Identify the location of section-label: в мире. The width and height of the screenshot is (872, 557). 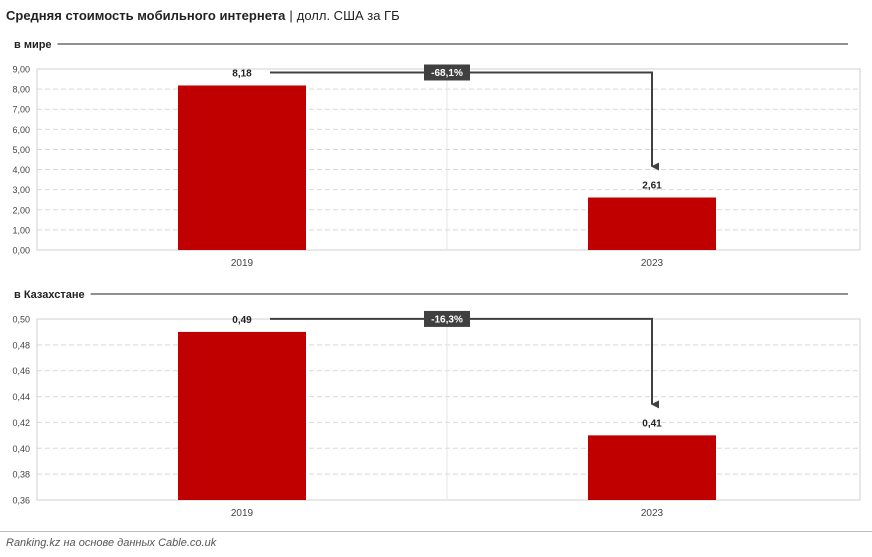
(33, 45).